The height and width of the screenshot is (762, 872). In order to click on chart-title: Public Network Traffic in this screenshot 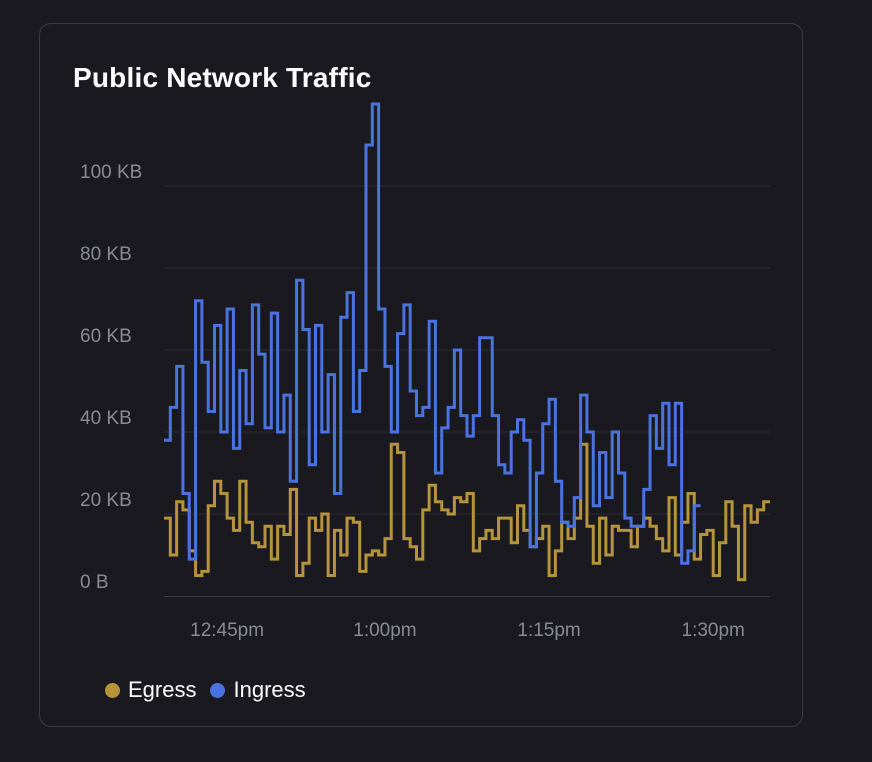, I will do `click(222, 77)`.